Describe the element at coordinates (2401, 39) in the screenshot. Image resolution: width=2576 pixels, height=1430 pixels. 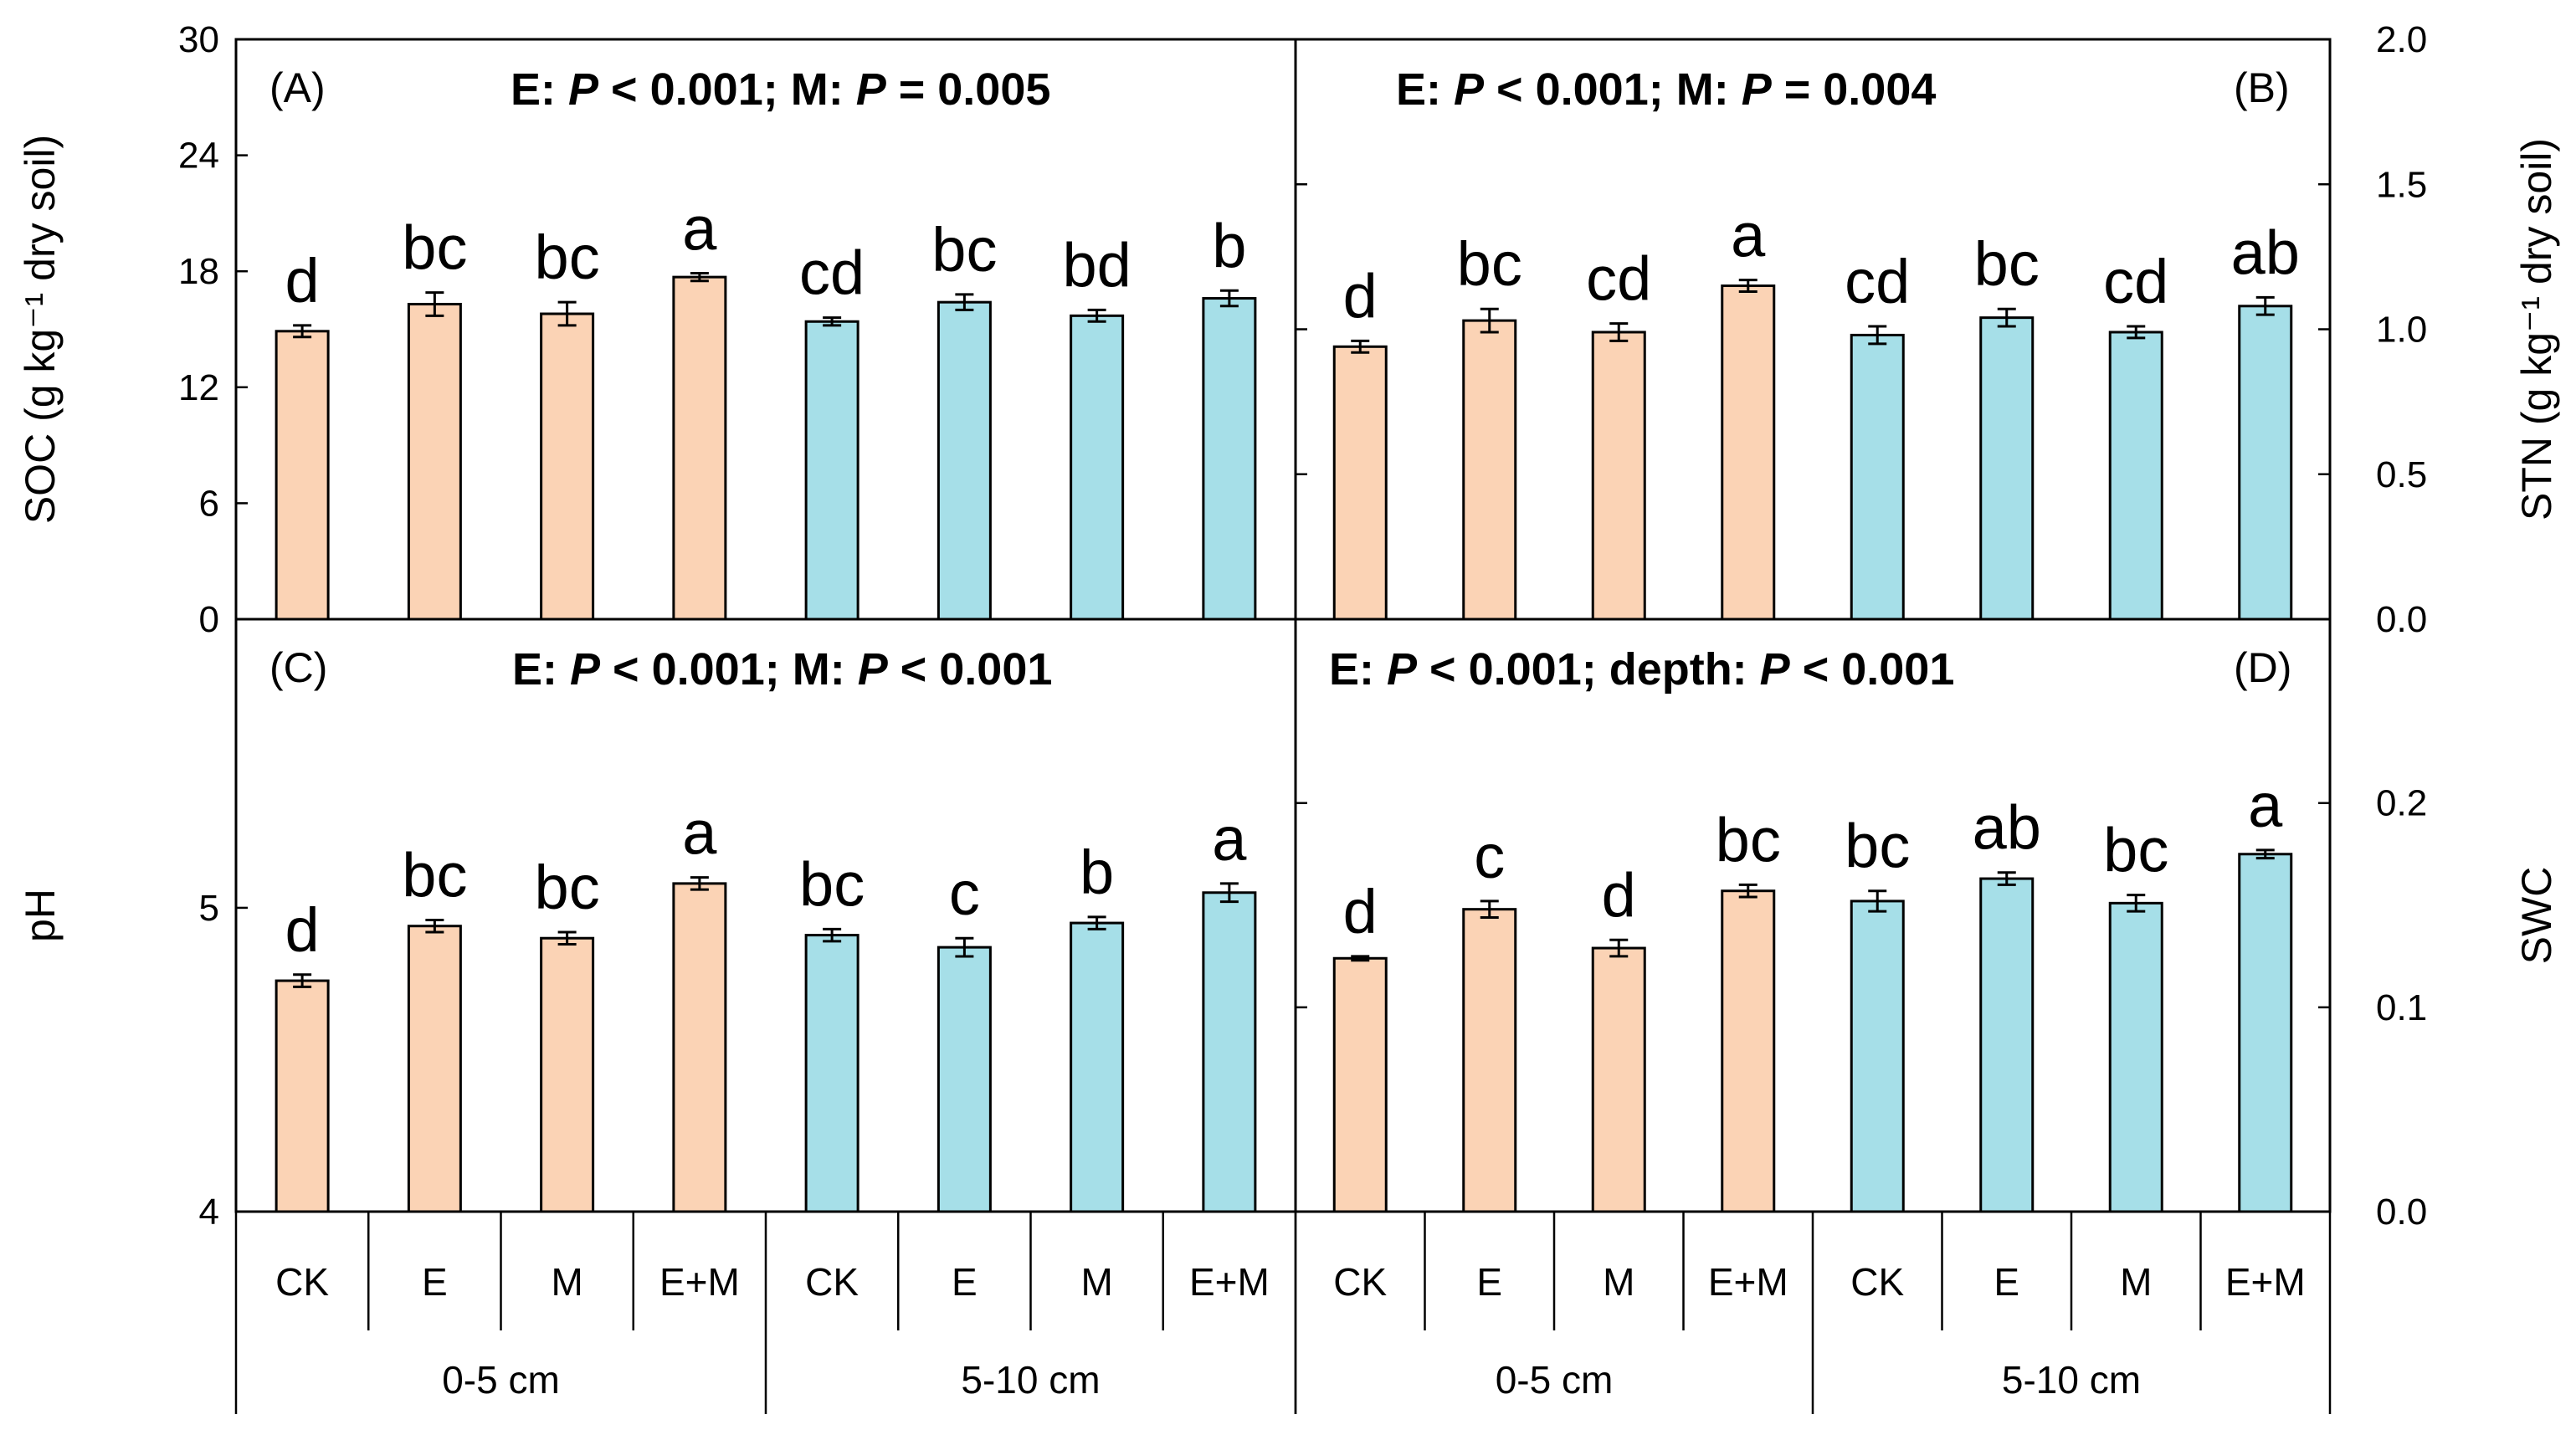
I see `y-tick-label: 2.0` at that location.